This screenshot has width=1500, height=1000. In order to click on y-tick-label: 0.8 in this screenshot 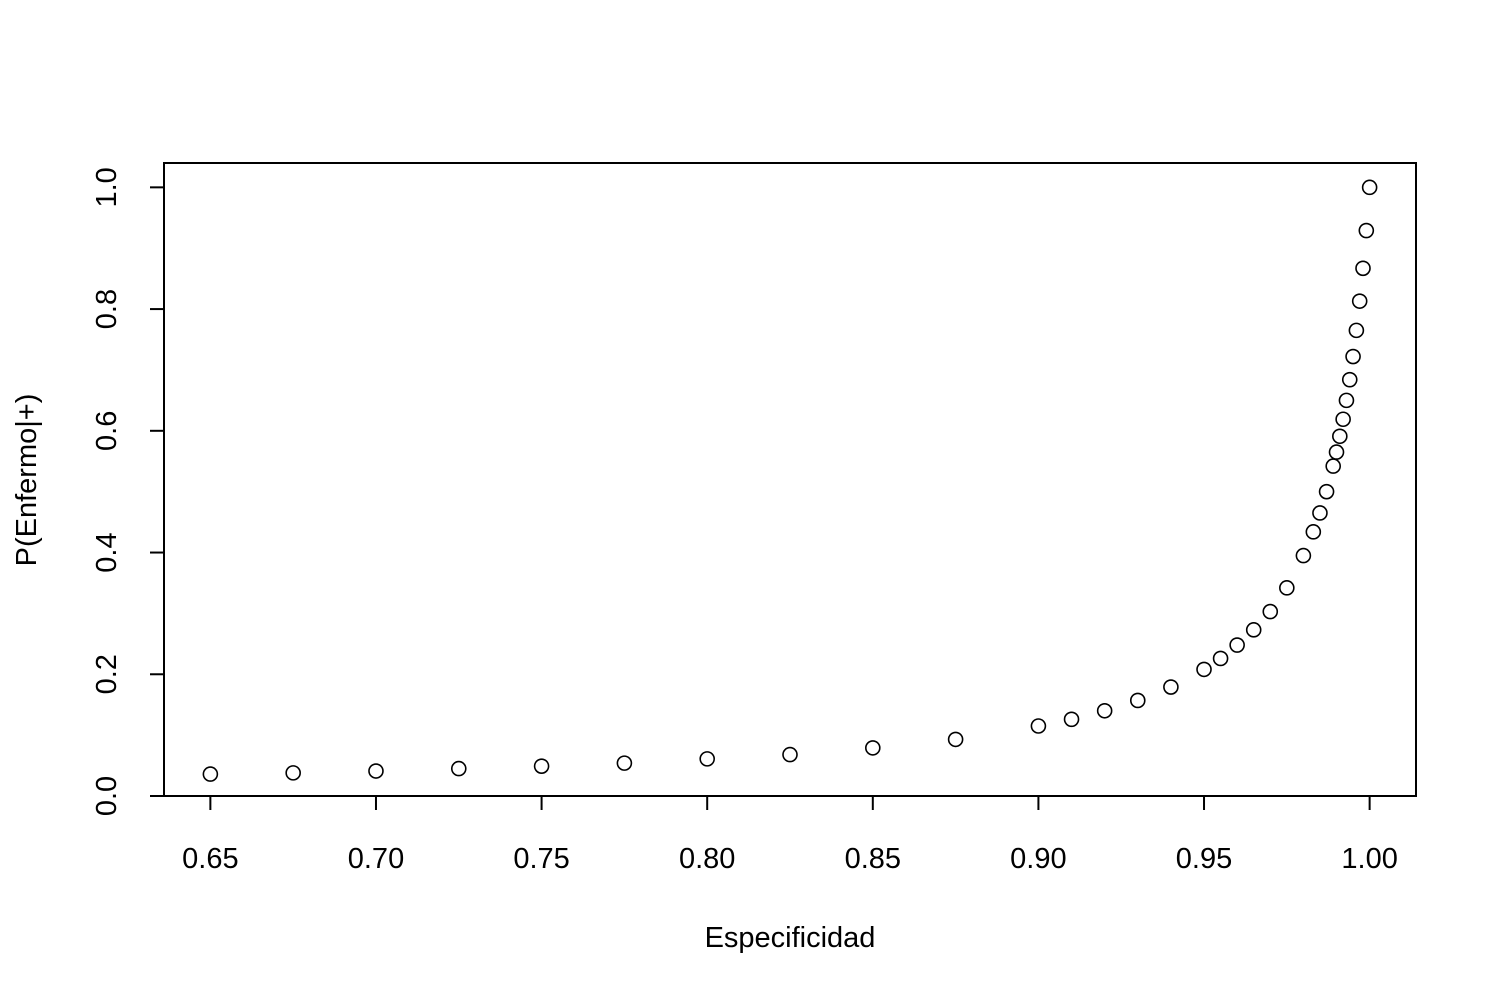, I will do `click(107, 309)`.